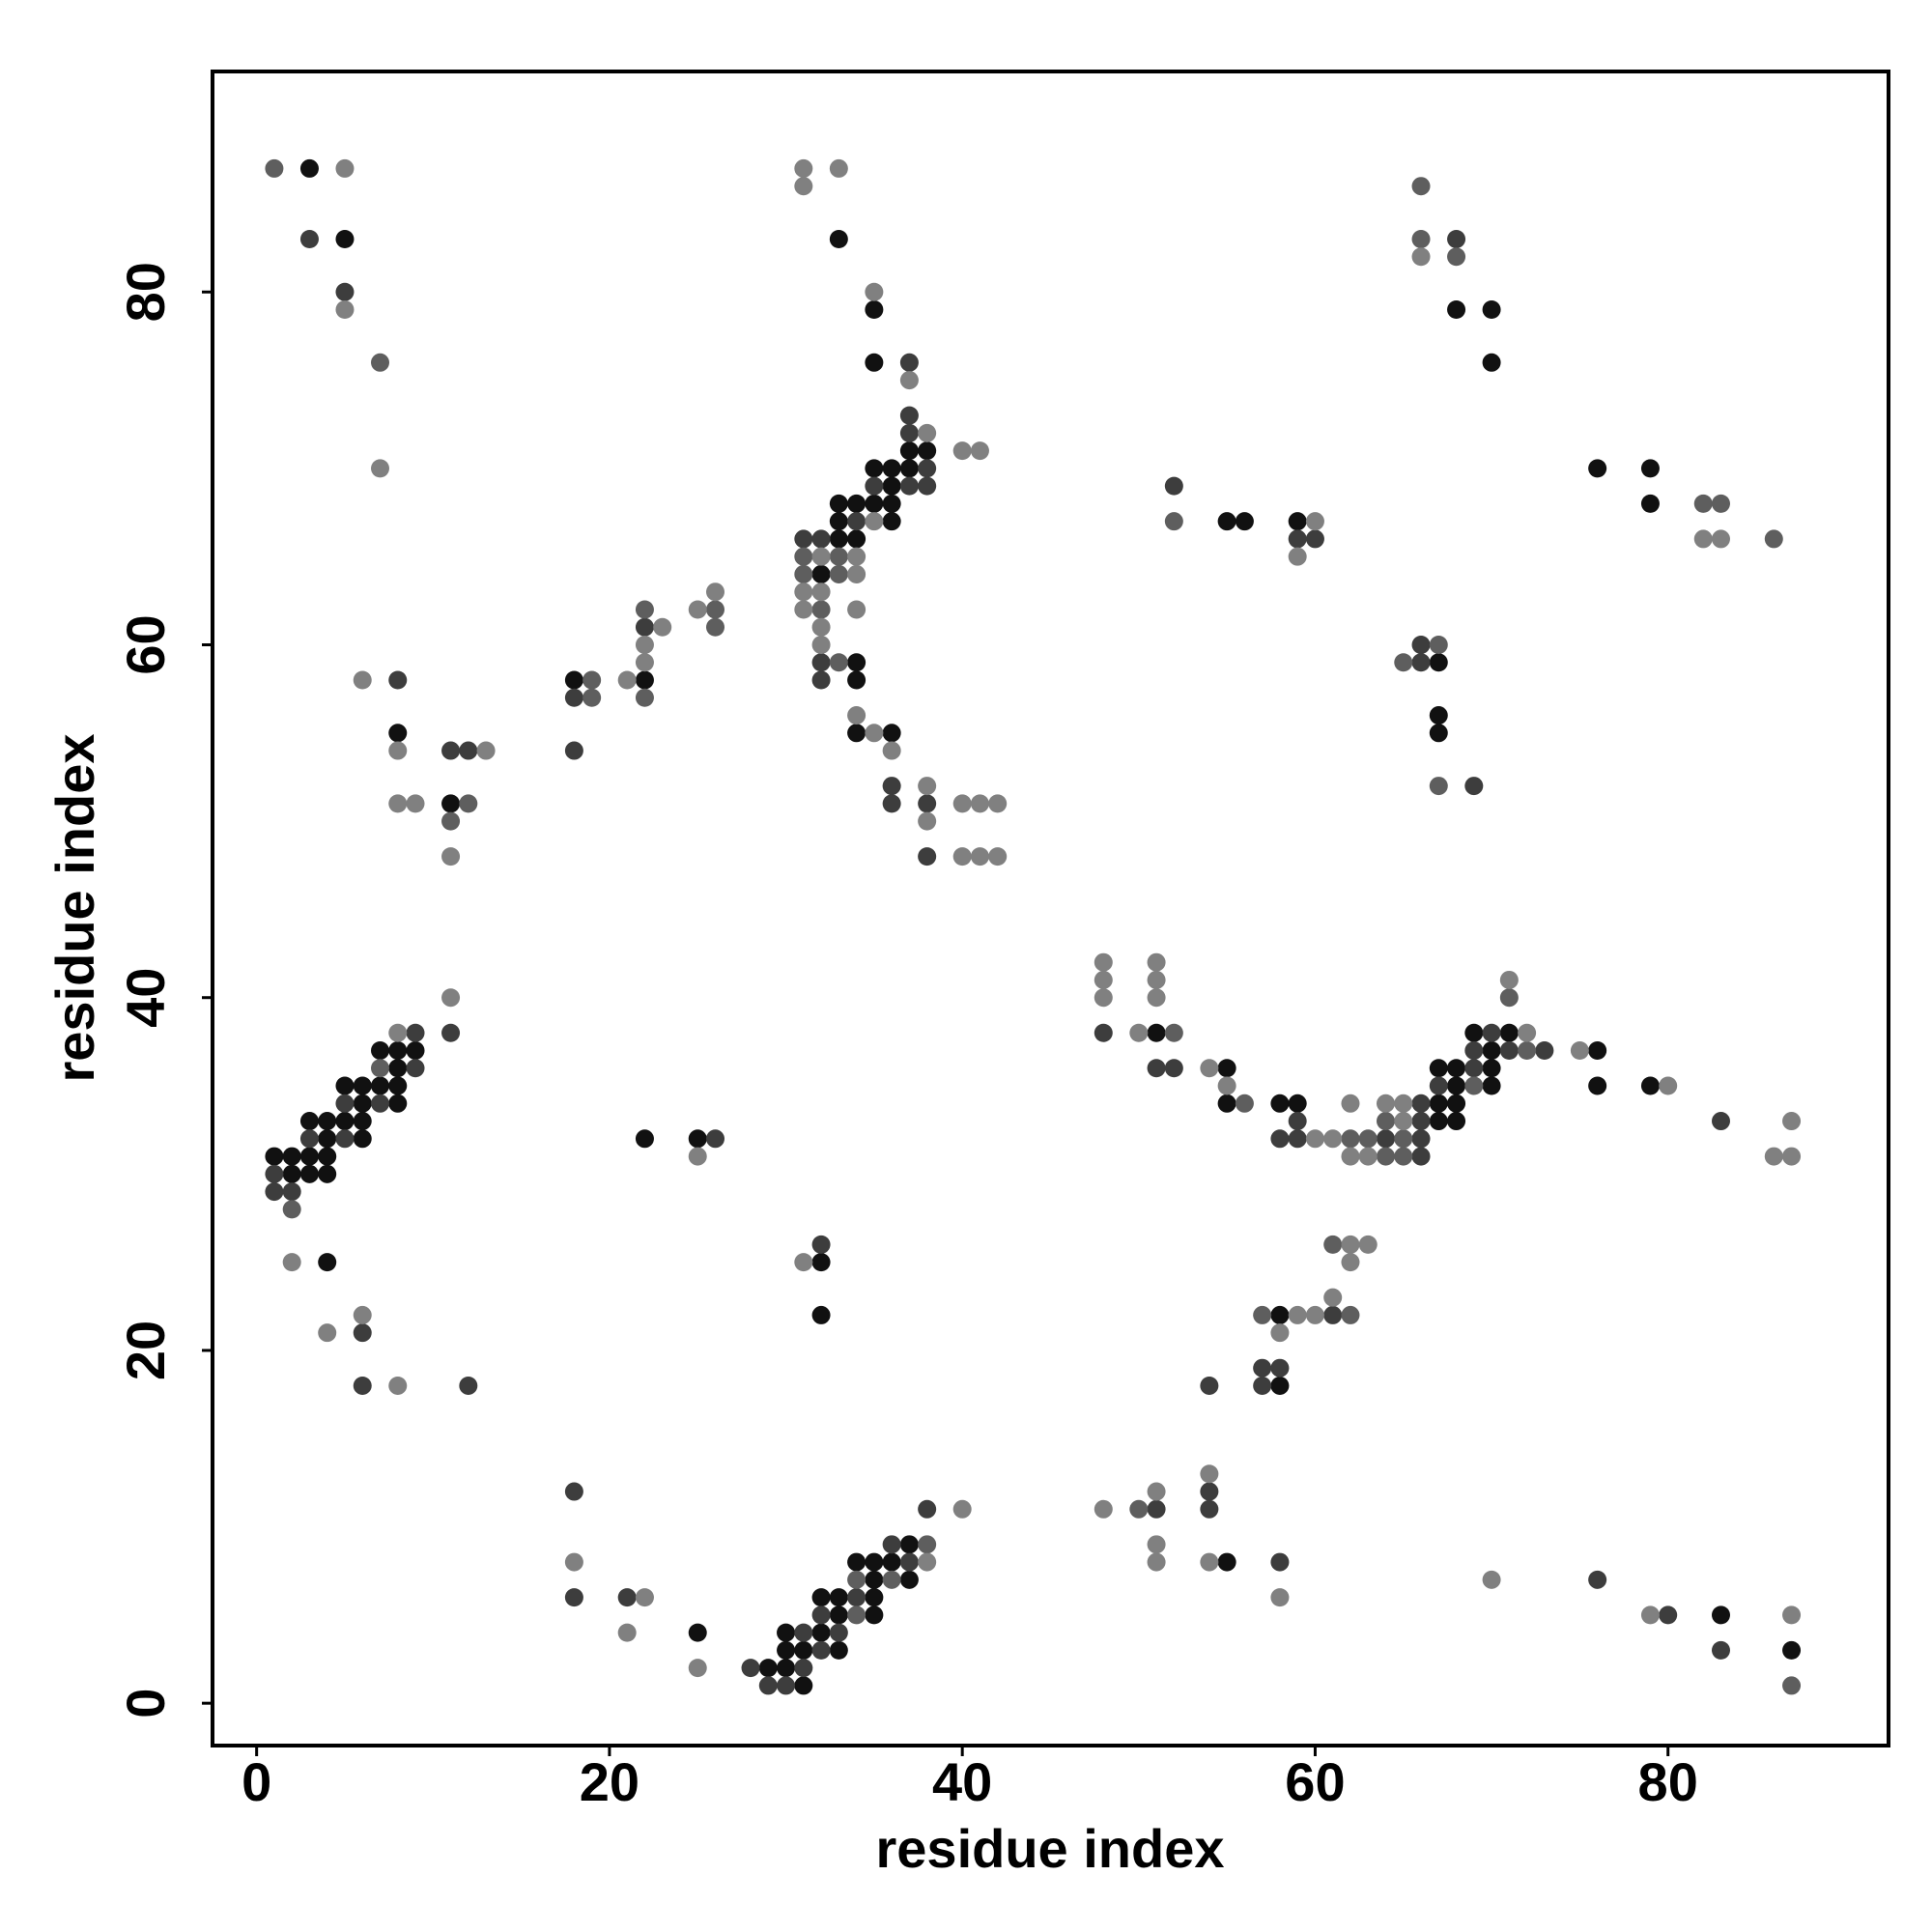 The image size is (1932, 1932). I want to click on x-tick-label: 40, so click(962, 1781).